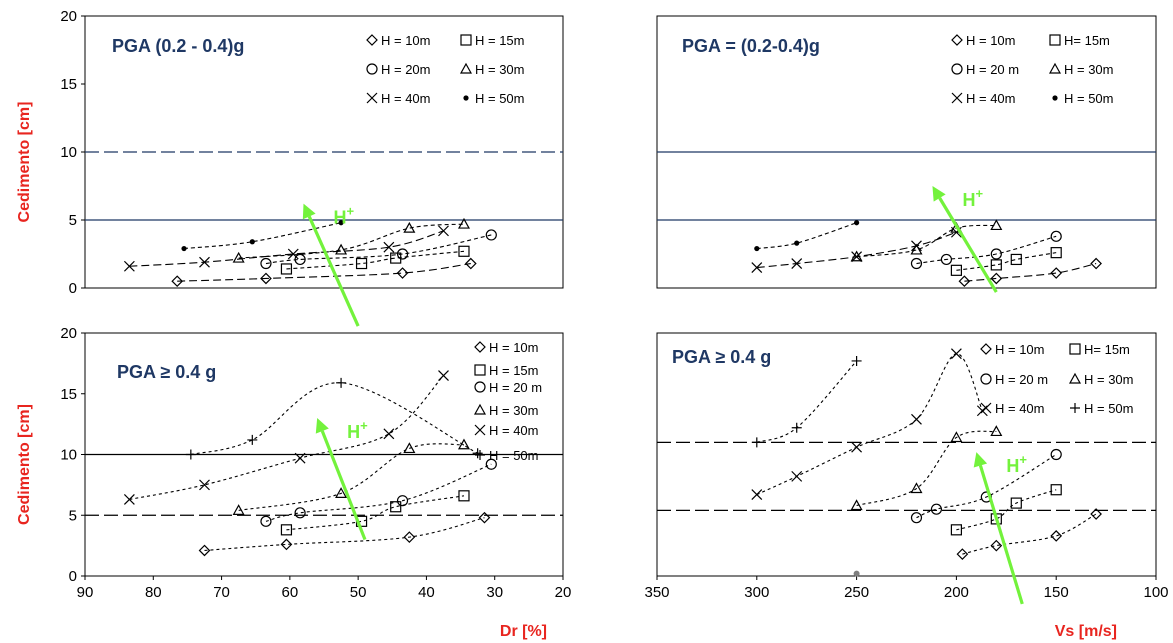  What do you see at coordinates (751, 46) in the screenshot?
I see `panel-title: PGA = (0.2-0.4)g` at bounding box center [751, 46].